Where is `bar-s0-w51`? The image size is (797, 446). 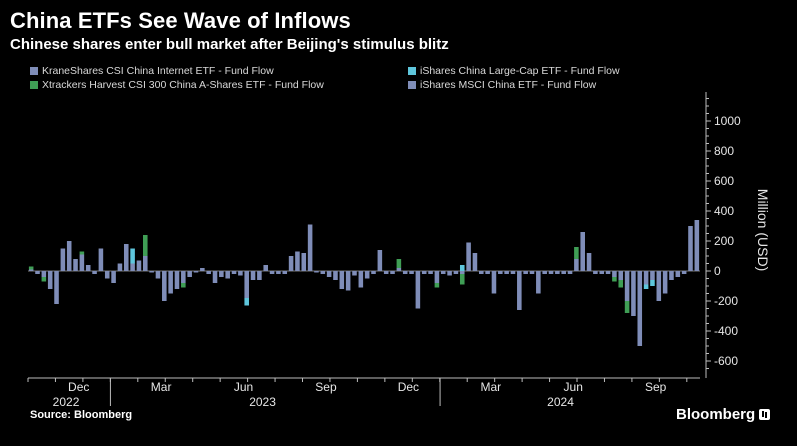 bar-s0-w51 is located at coordinates (354, 273).